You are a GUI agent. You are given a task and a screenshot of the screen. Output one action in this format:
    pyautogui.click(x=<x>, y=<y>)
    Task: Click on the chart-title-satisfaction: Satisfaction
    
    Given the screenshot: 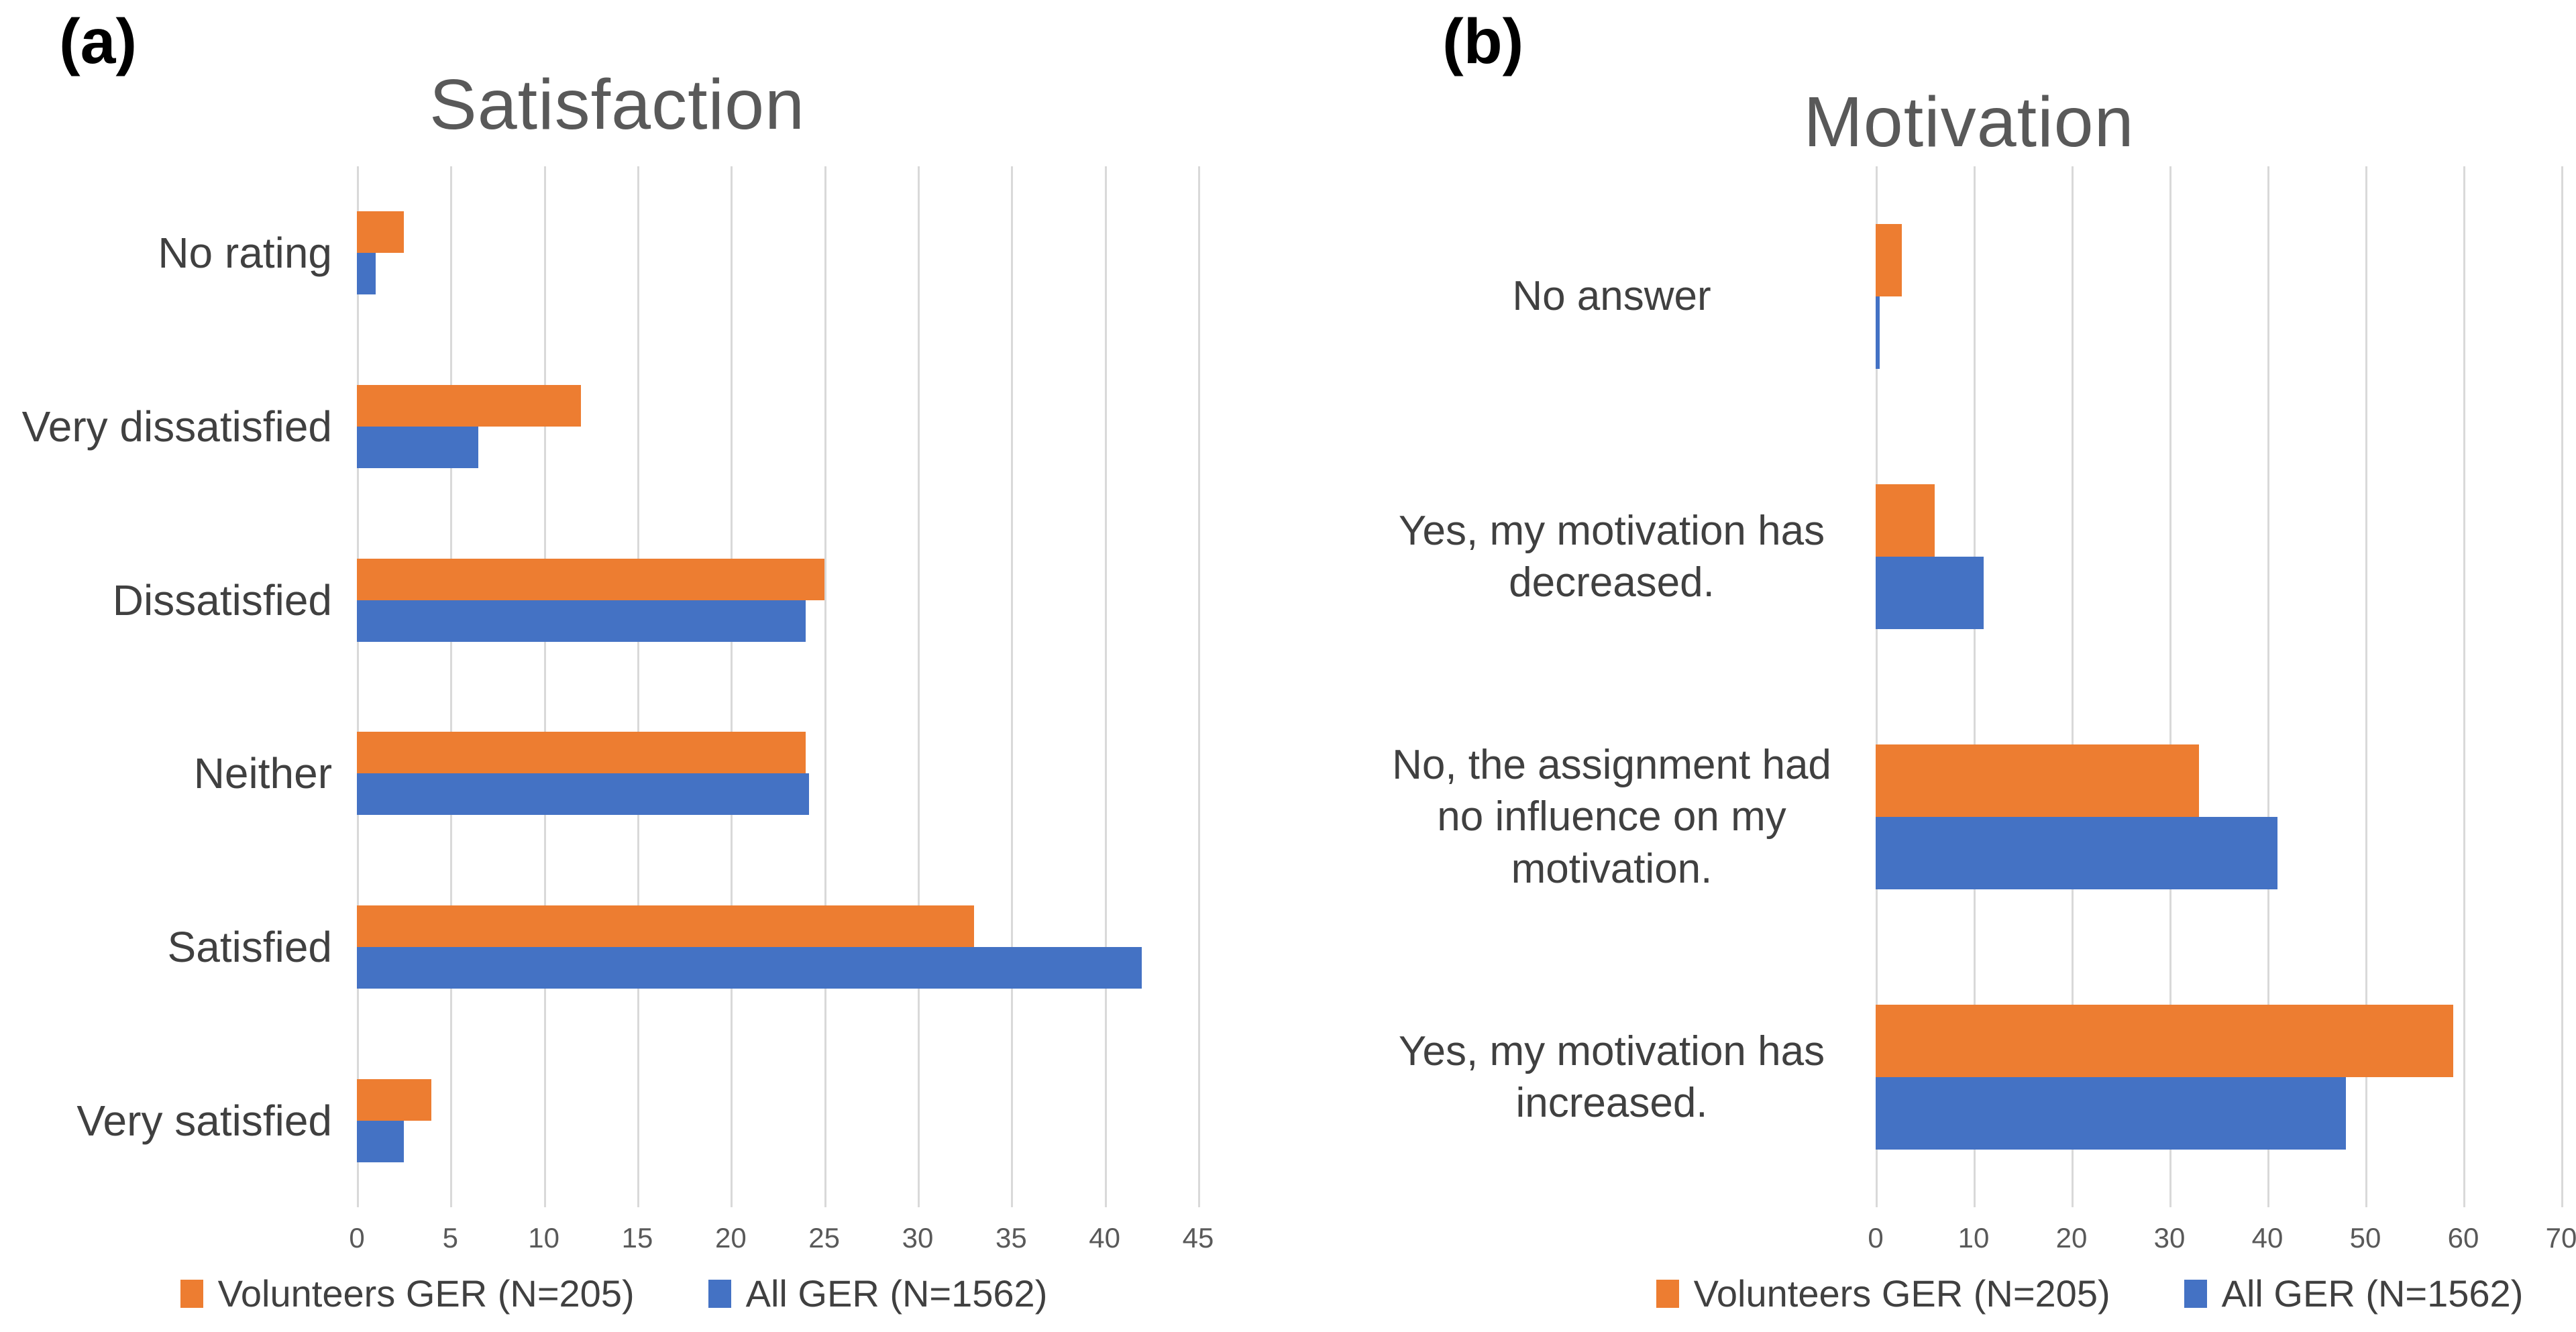 What is the action you would take?
    pyautogui.click(x=617, y=104)
    